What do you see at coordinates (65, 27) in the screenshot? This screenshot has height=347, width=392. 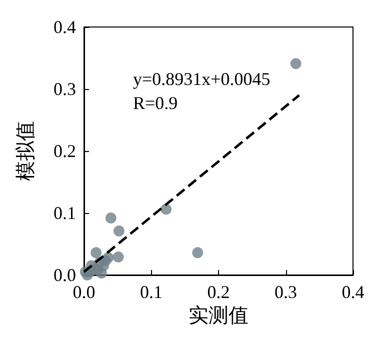 I see `y-tick-label: 0.4` at bounding box center [65, 27].